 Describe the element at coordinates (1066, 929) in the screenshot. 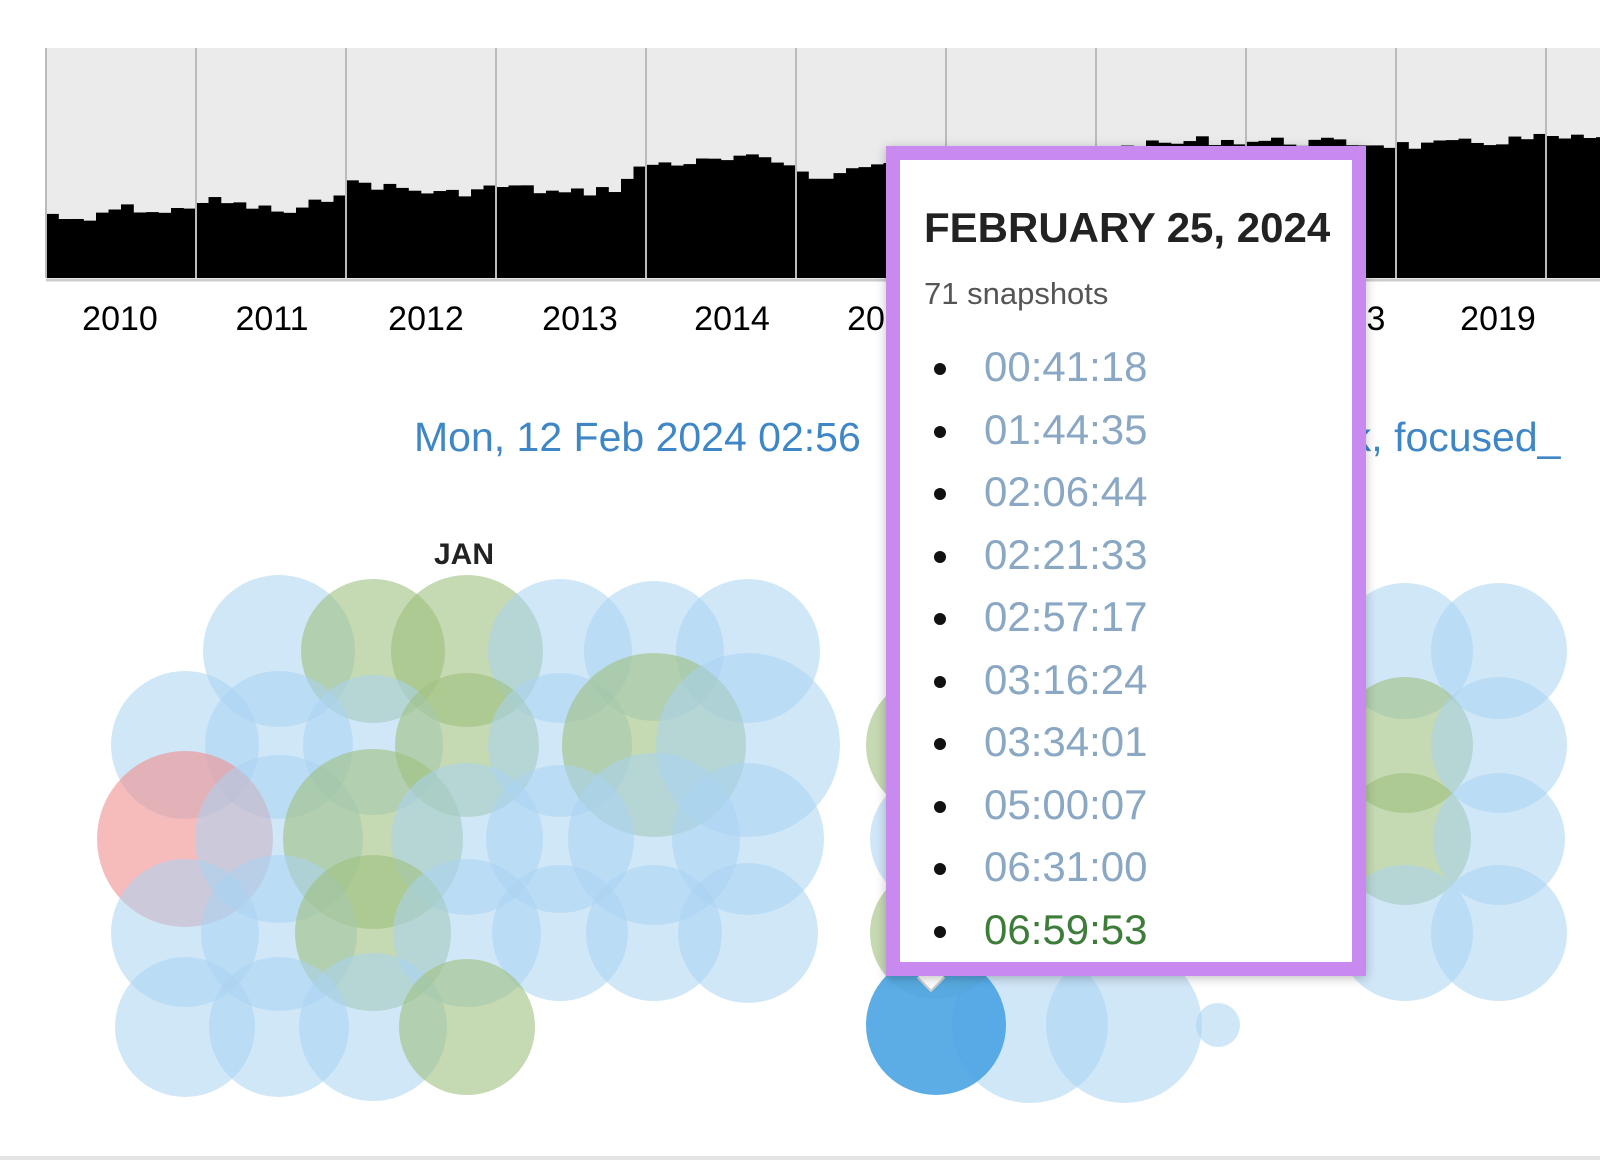

I see `snapshot-time-link: 06:59:53` at that location.